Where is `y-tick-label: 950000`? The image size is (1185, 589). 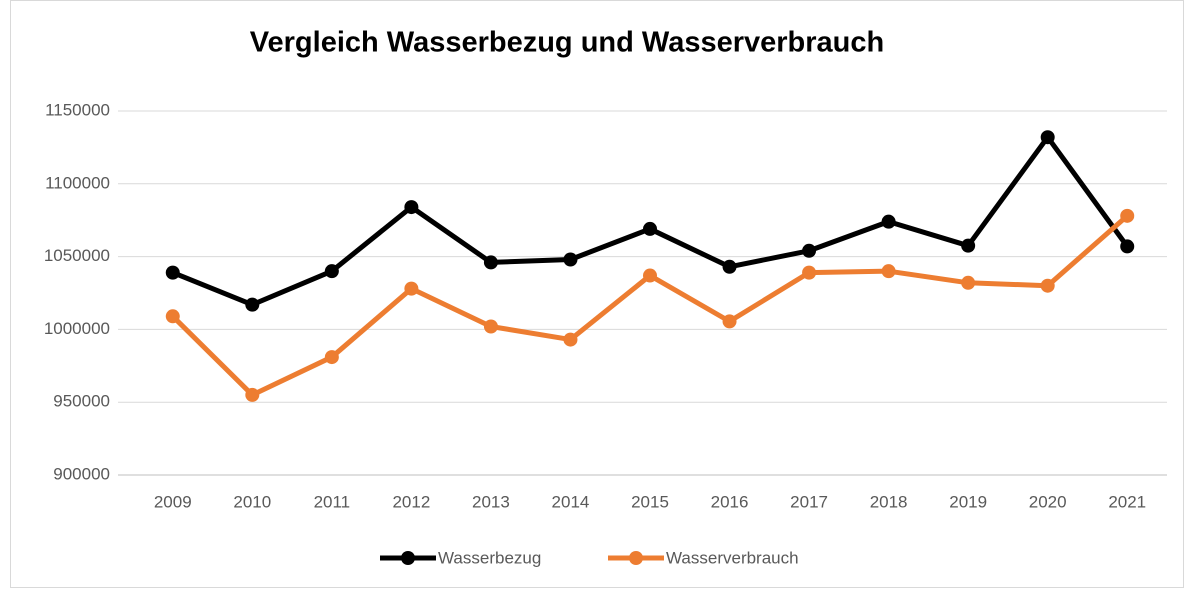
y-tick-label: 950000 is located at coordinates (81, 401).